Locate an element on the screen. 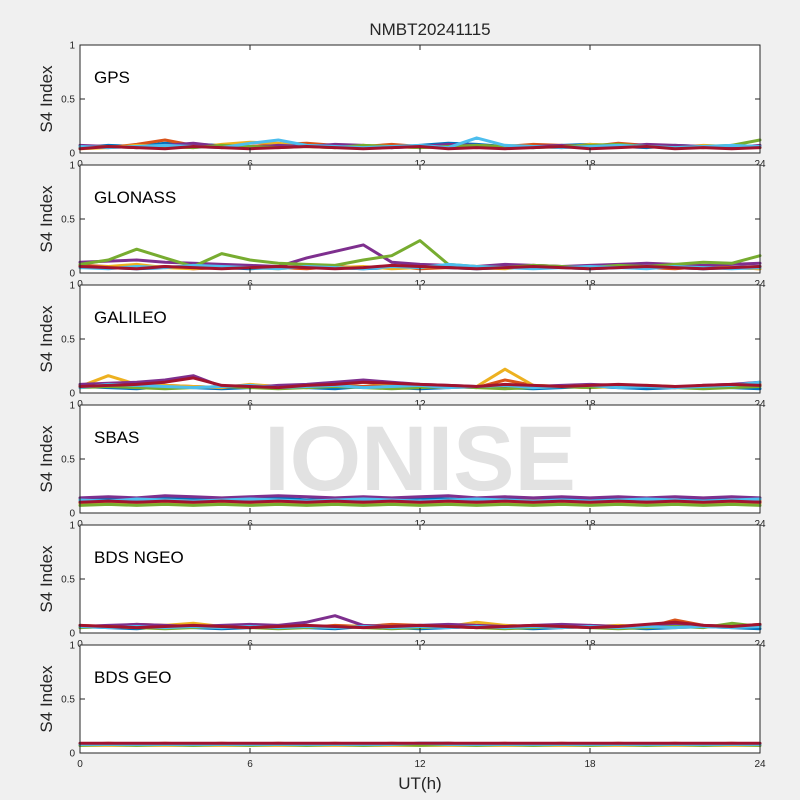 This screenshot has width=800, height=800. x-axis-label: UT(h) is located at coordinates (419, 783).